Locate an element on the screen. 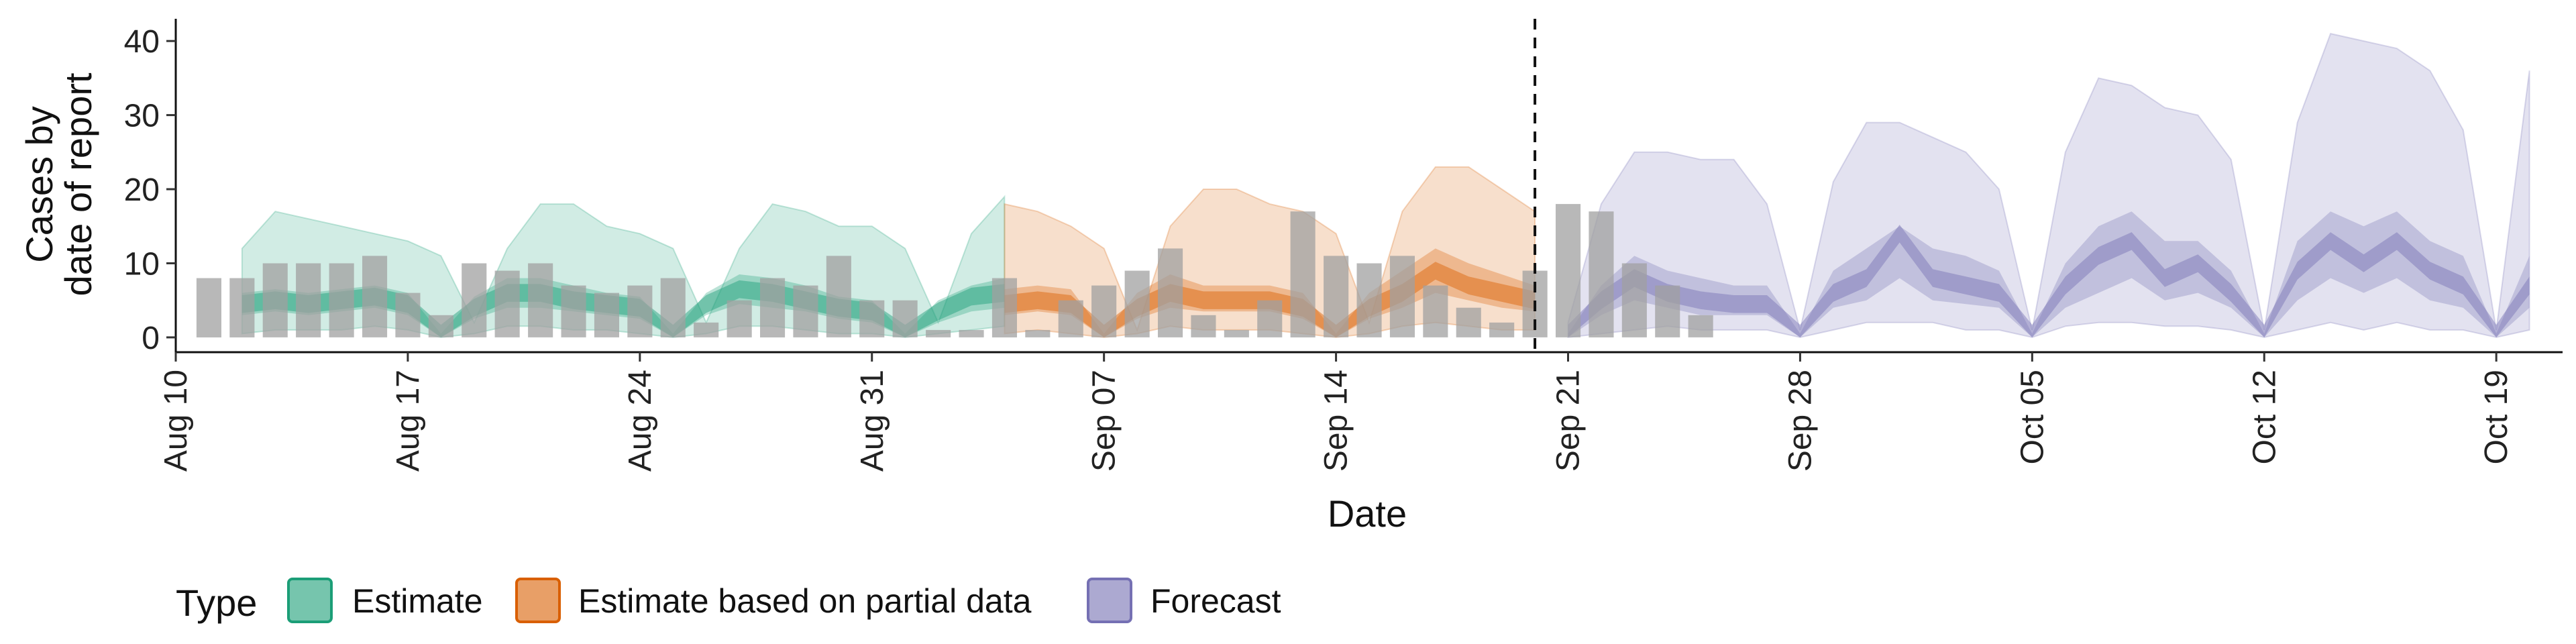  x-tick-label: Oct 12 is located at coordinates (2264, 417).